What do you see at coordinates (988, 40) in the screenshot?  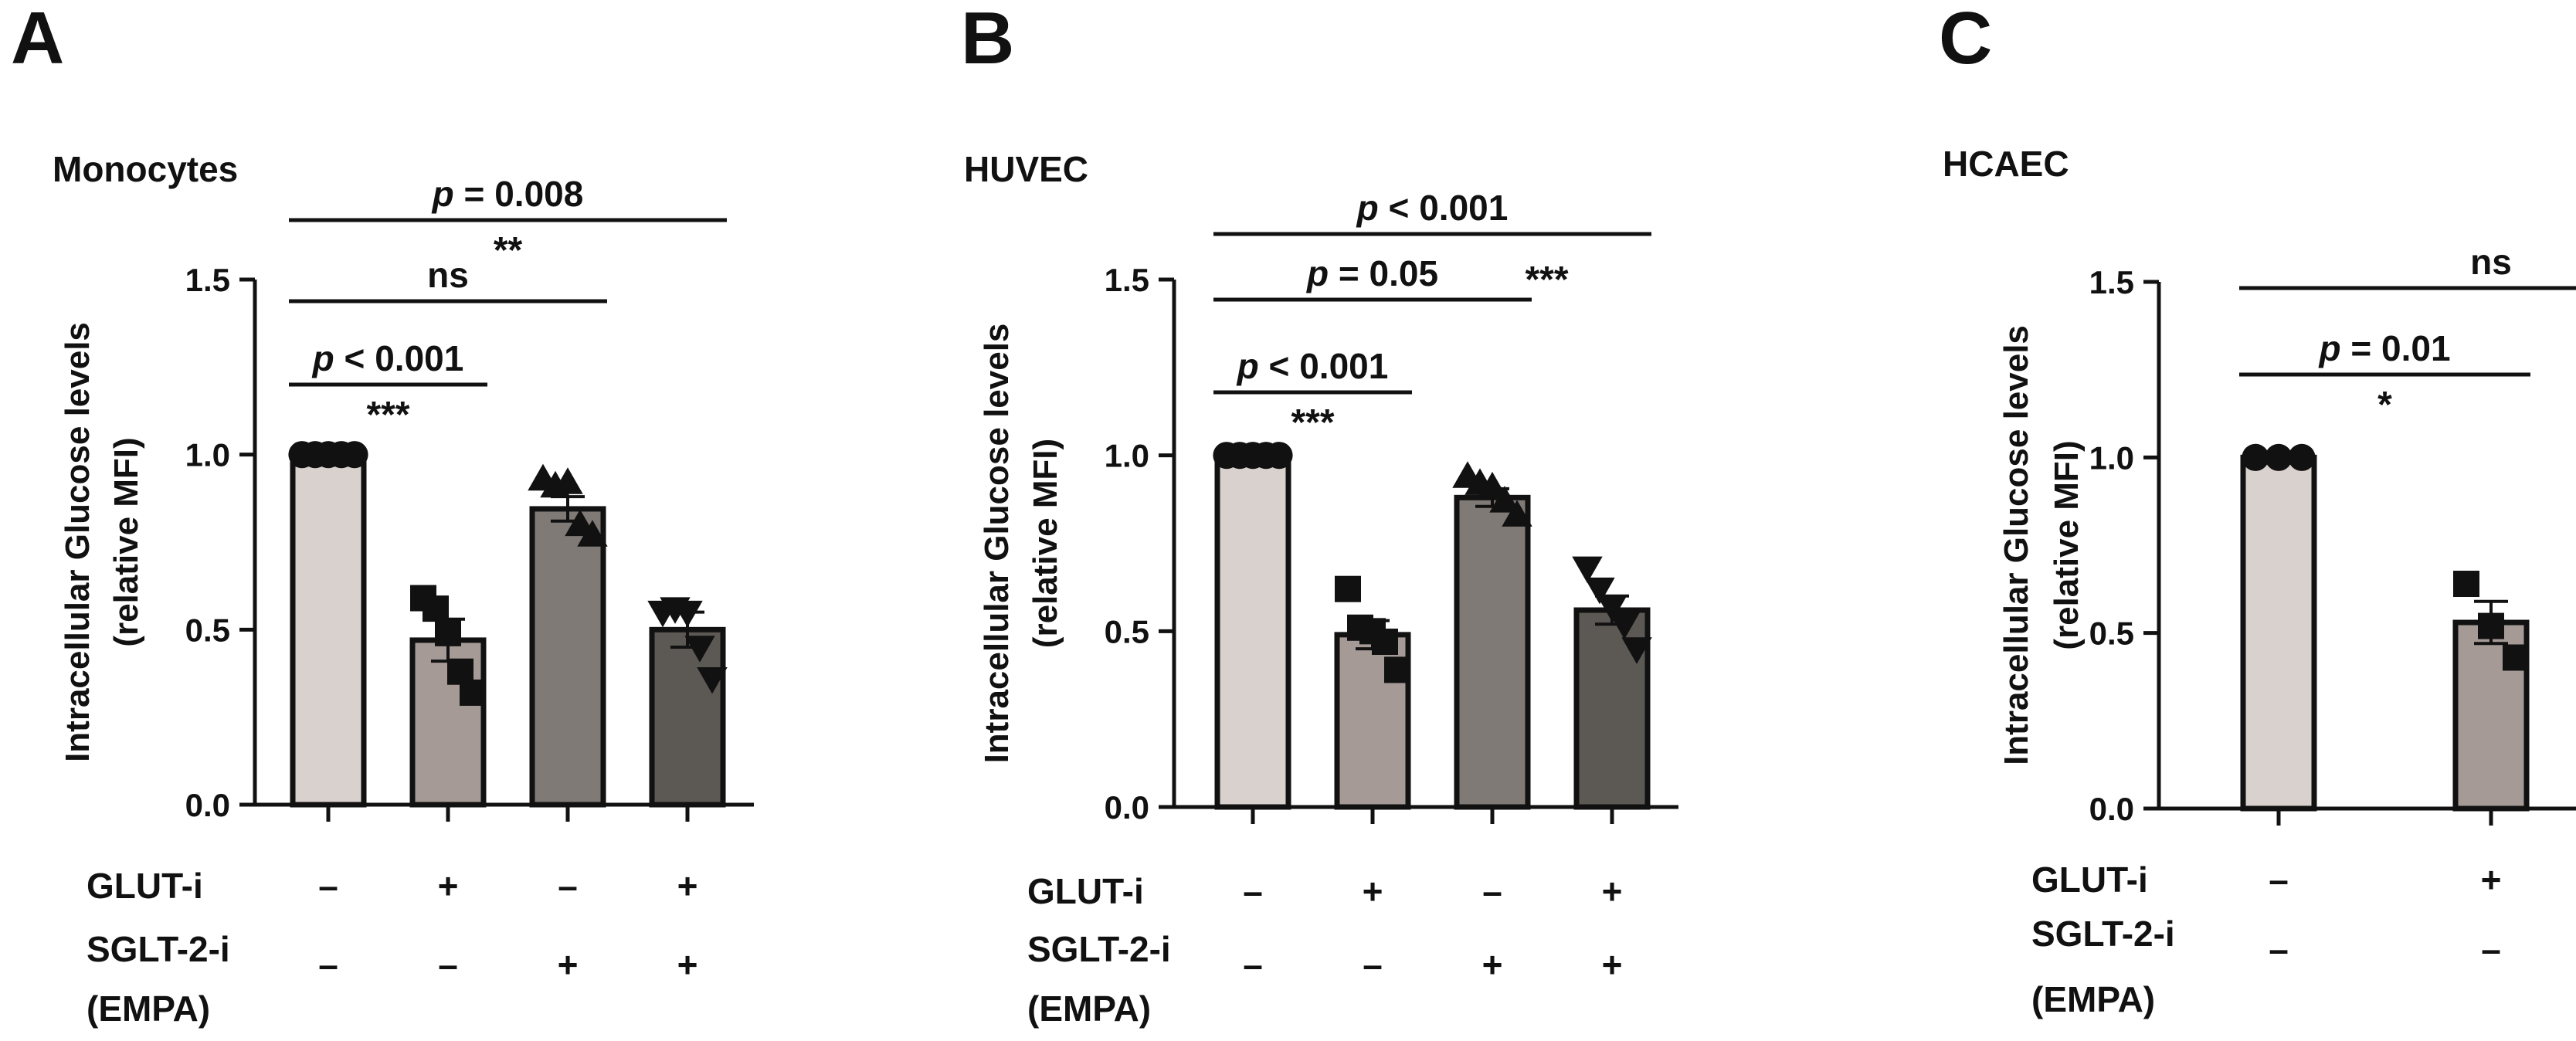 I see `panel-letter: B` at bounding box center [988, 40].